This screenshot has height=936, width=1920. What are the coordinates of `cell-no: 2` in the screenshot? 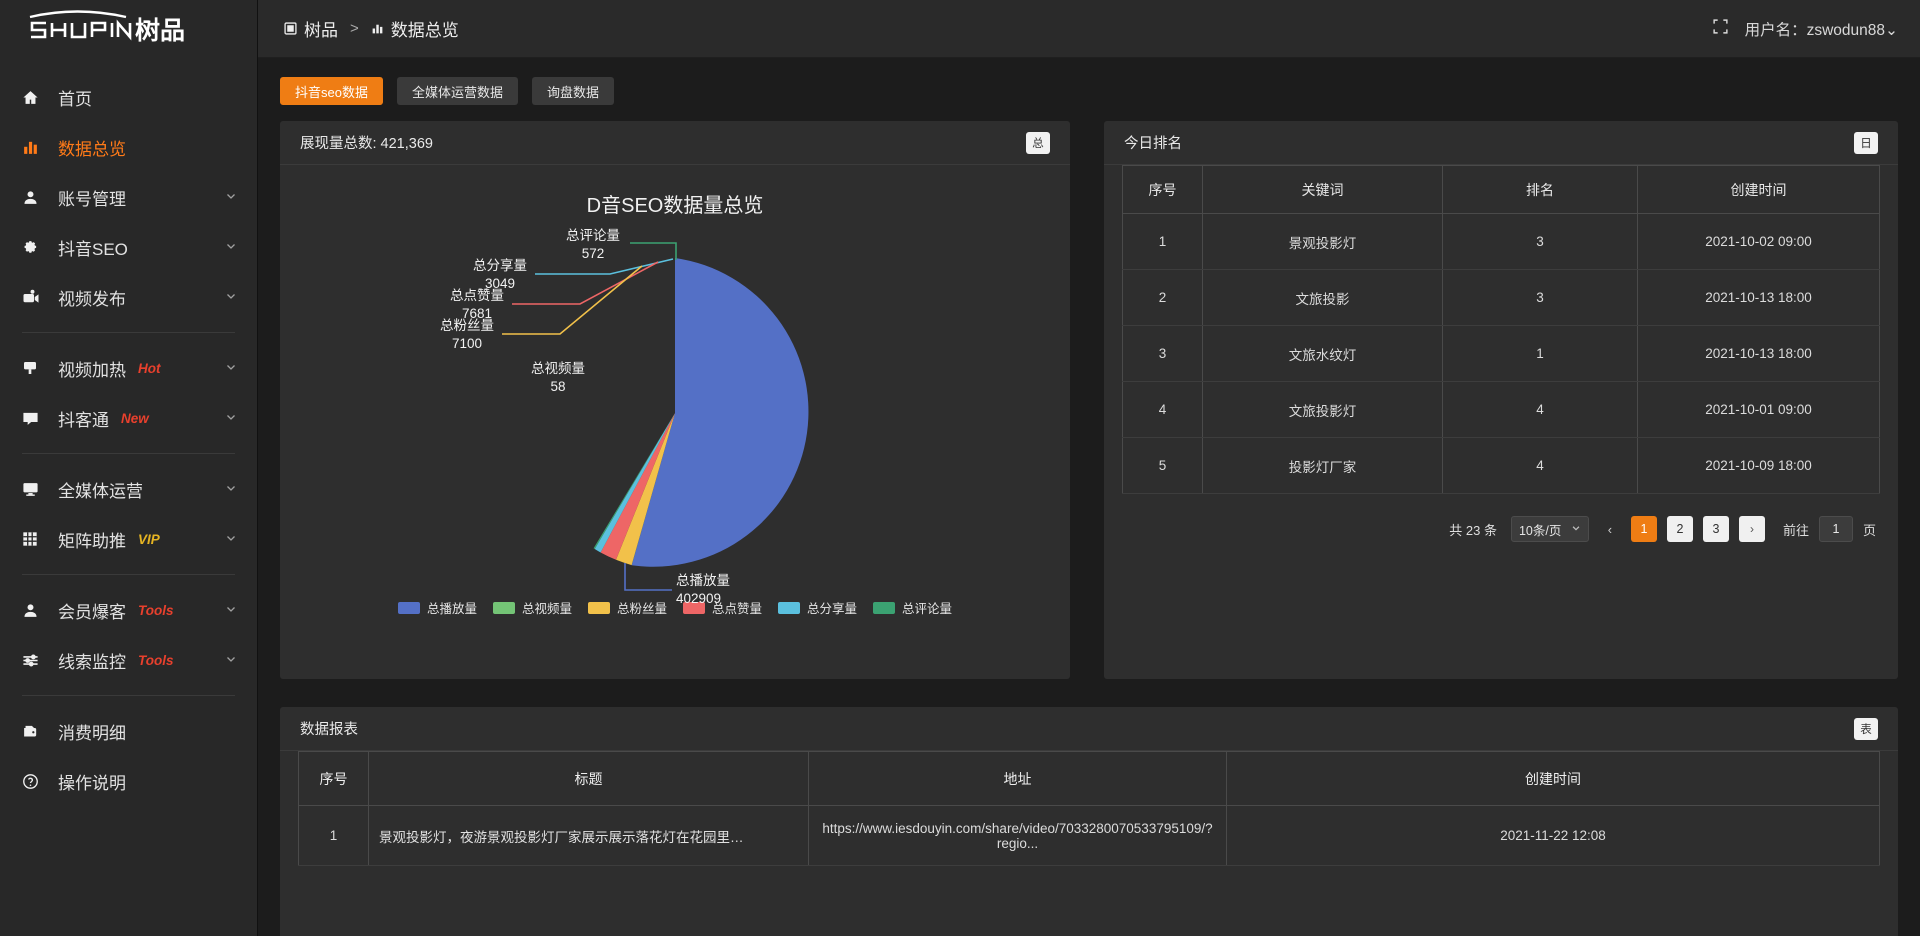 It's located at (1162, 297).